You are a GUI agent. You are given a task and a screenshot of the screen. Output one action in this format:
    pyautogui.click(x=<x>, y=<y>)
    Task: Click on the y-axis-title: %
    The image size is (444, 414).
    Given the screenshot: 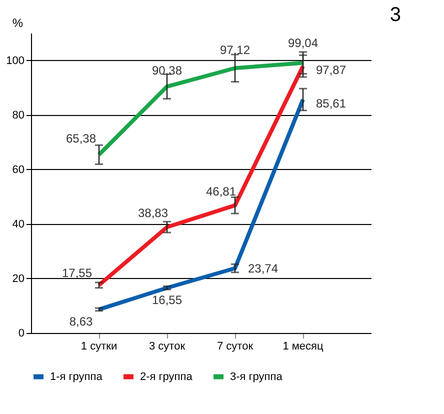 What is the action you would take?
    pyautogui.click(x=18, y=23)
    